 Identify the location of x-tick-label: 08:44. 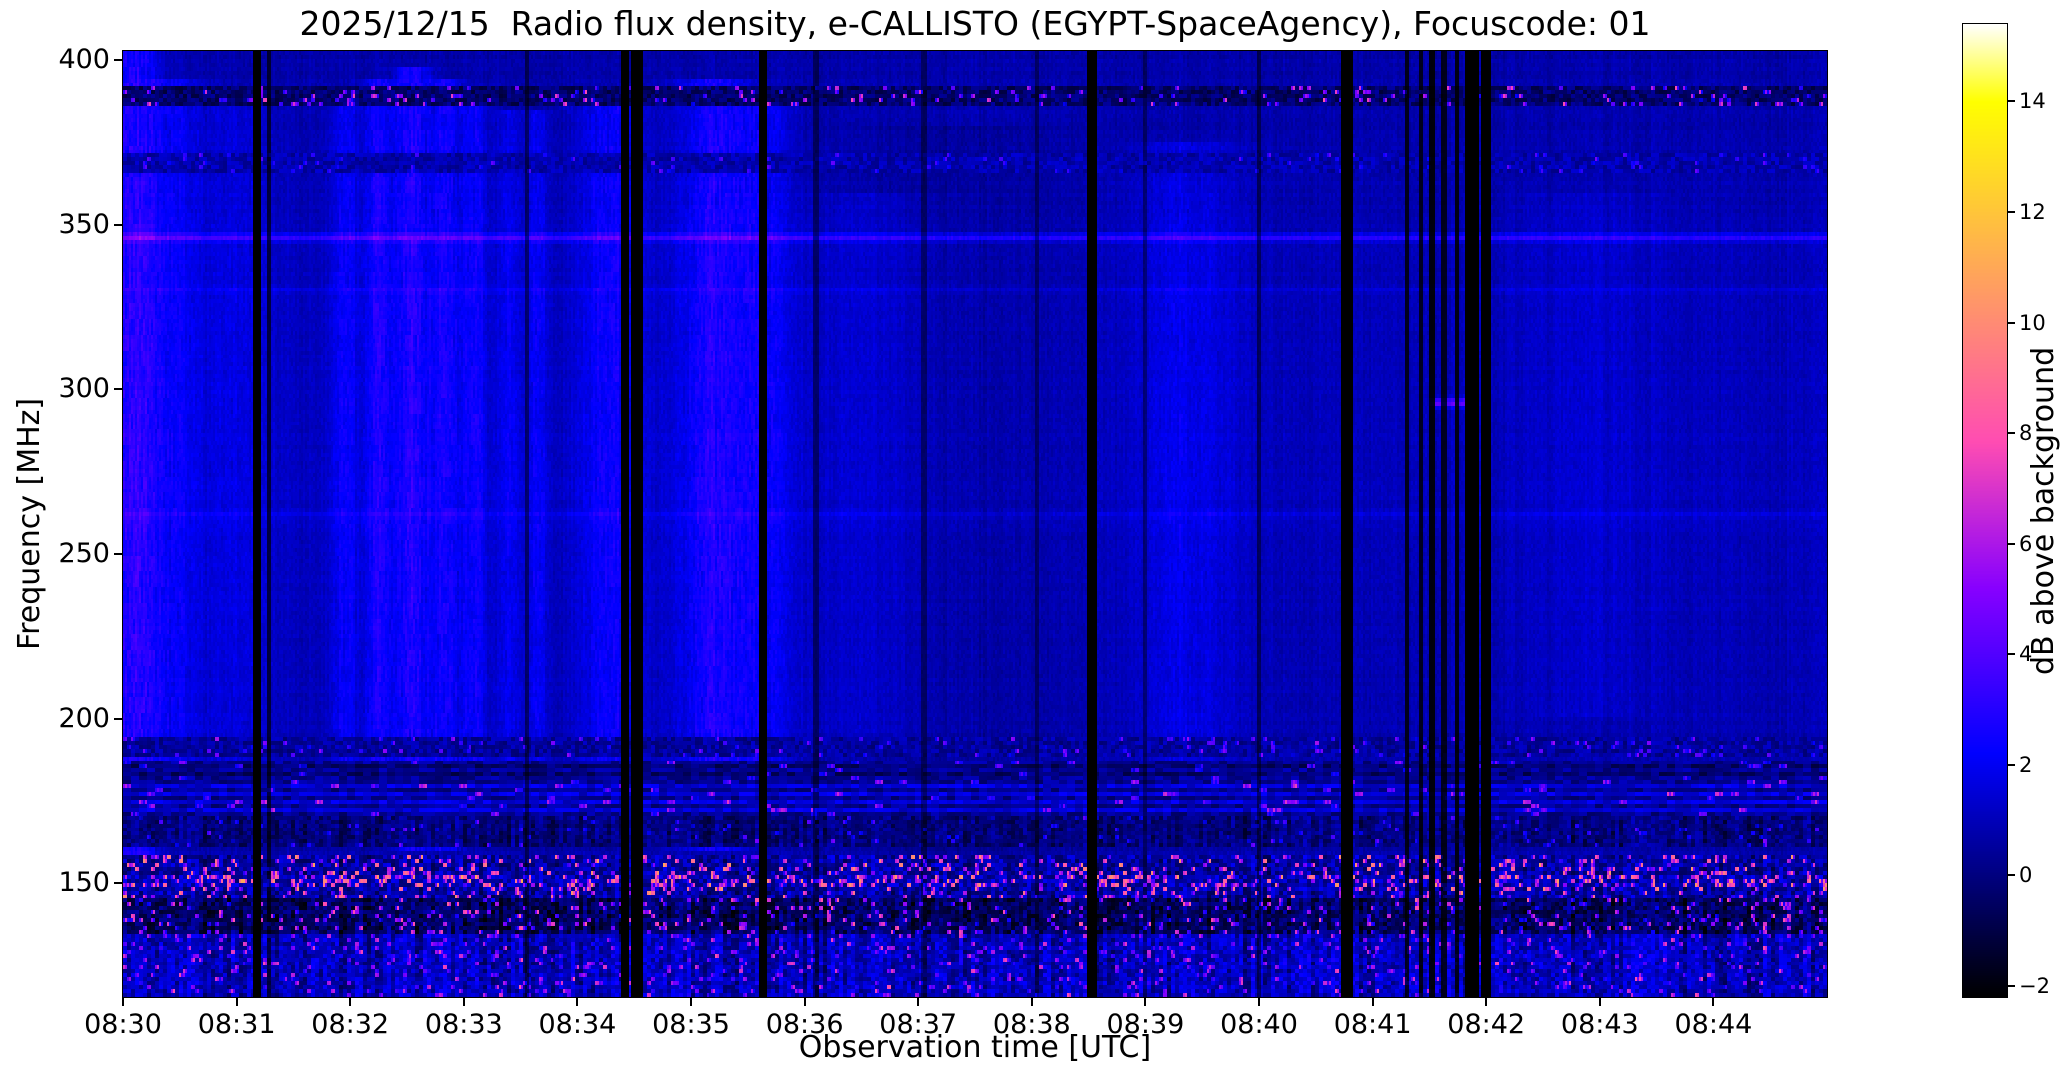
(1713, 1024).